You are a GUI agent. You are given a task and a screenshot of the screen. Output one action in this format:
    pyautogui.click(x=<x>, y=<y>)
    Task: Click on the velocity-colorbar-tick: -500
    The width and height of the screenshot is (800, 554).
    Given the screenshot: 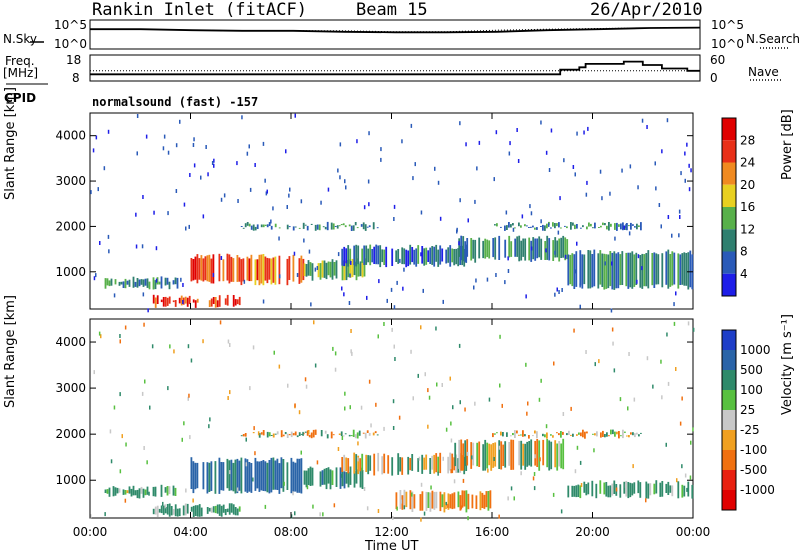 What is the action you would take?
    pyautogui.click(x=753, y=470)
    